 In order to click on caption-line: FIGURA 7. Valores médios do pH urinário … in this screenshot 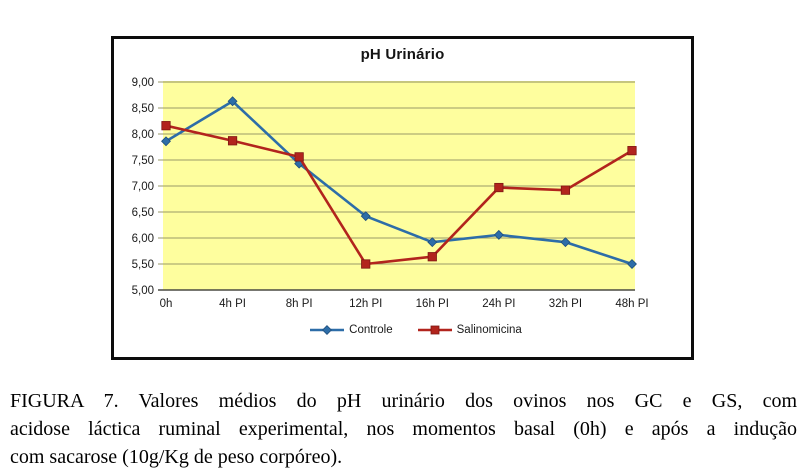, I will do `click(403, 401)`.